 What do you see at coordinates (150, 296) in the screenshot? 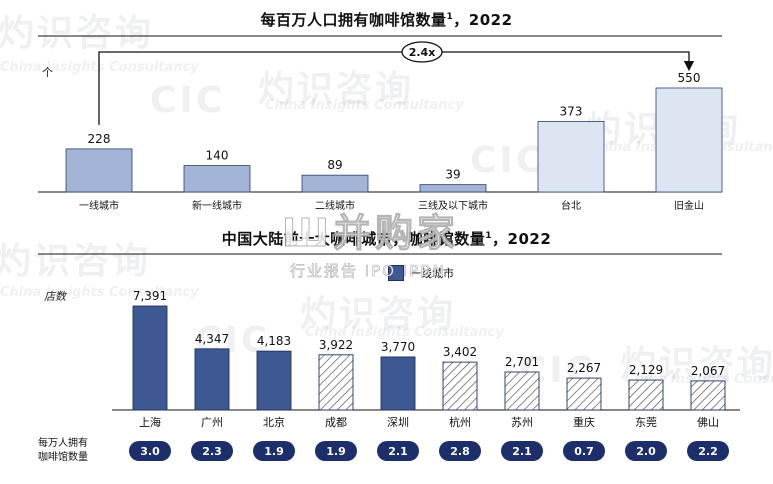
I see `value-label-bottom: 7,391` at bounding box center [150, 296].